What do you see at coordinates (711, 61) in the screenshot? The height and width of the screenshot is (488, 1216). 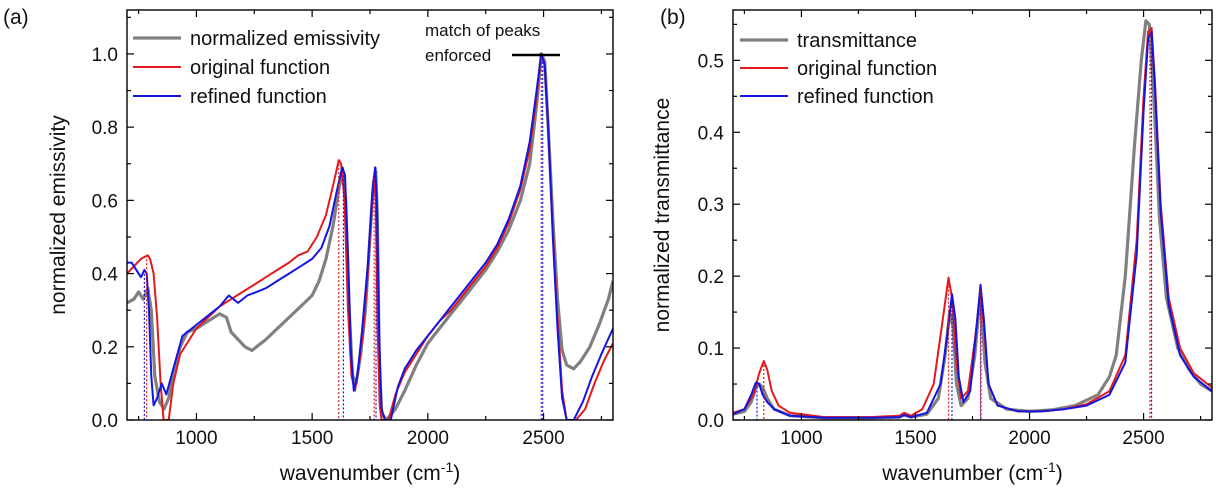 I see `y-tick-label: 0.5` at bounding box center [711, 61].